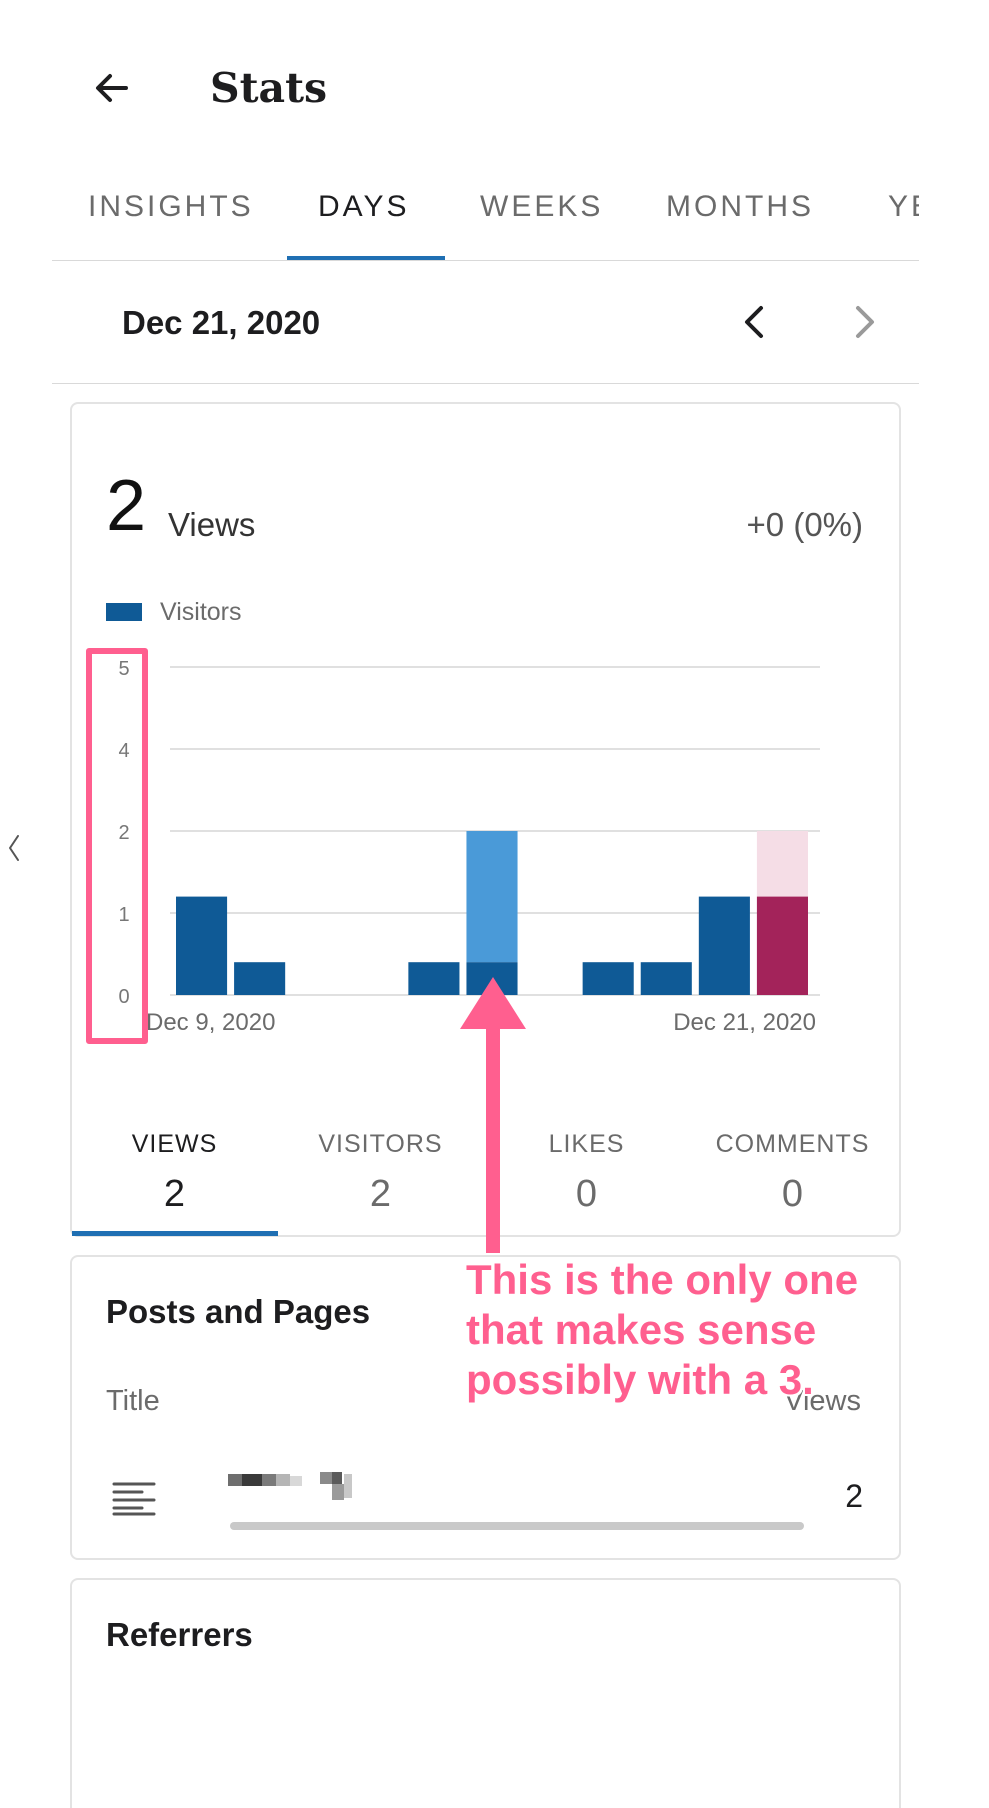  Describe the element at coordinates (903, 206) in the screenshot. I see `tab-years: YE` at that location.